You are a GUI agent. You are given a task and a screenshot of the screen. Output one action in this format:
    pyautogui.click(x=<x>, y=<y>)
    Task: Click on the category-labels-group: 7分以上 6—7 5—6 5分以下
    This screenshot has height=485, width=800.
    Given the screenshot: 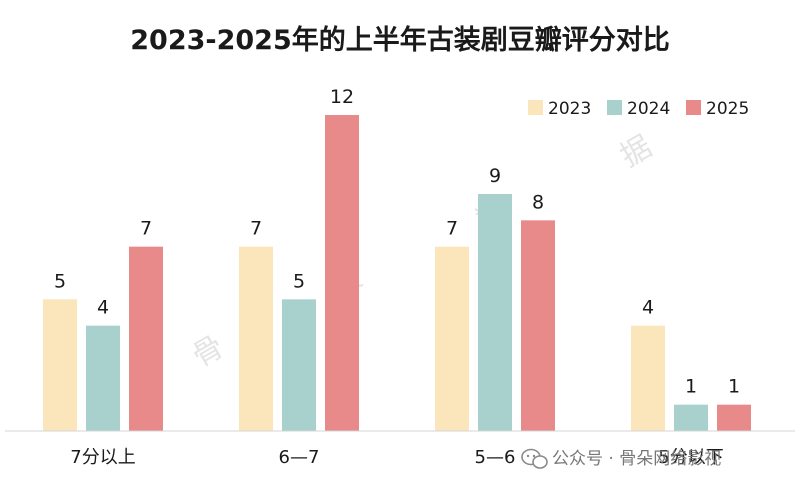 What is the action you would take?
    pyautogui.click(x=396, y=457)
    